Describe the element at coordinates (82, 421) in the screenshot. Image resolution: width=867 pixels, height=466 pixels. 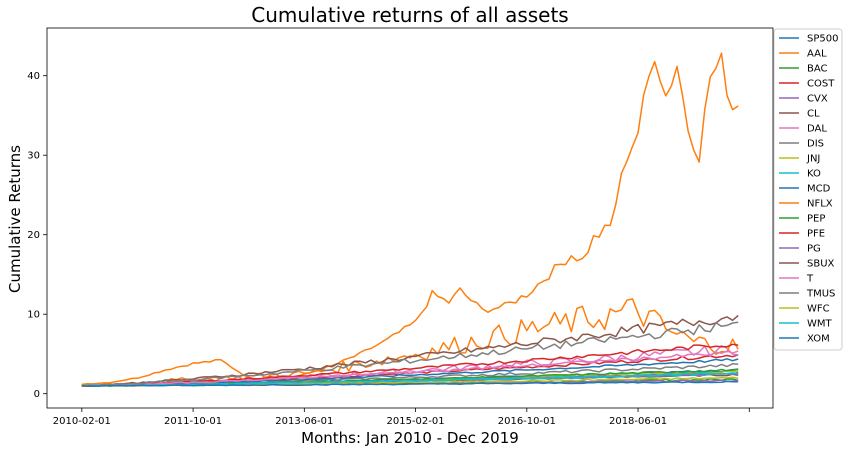
I see `x-tick-label: 2010-02-01` at that location.